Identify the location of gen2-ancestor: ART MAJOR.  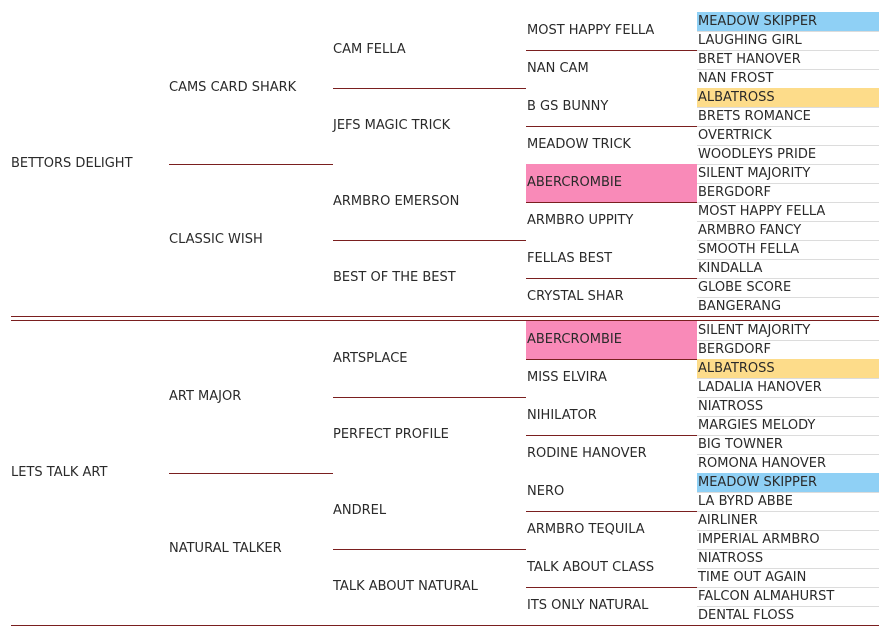
(205, 396).